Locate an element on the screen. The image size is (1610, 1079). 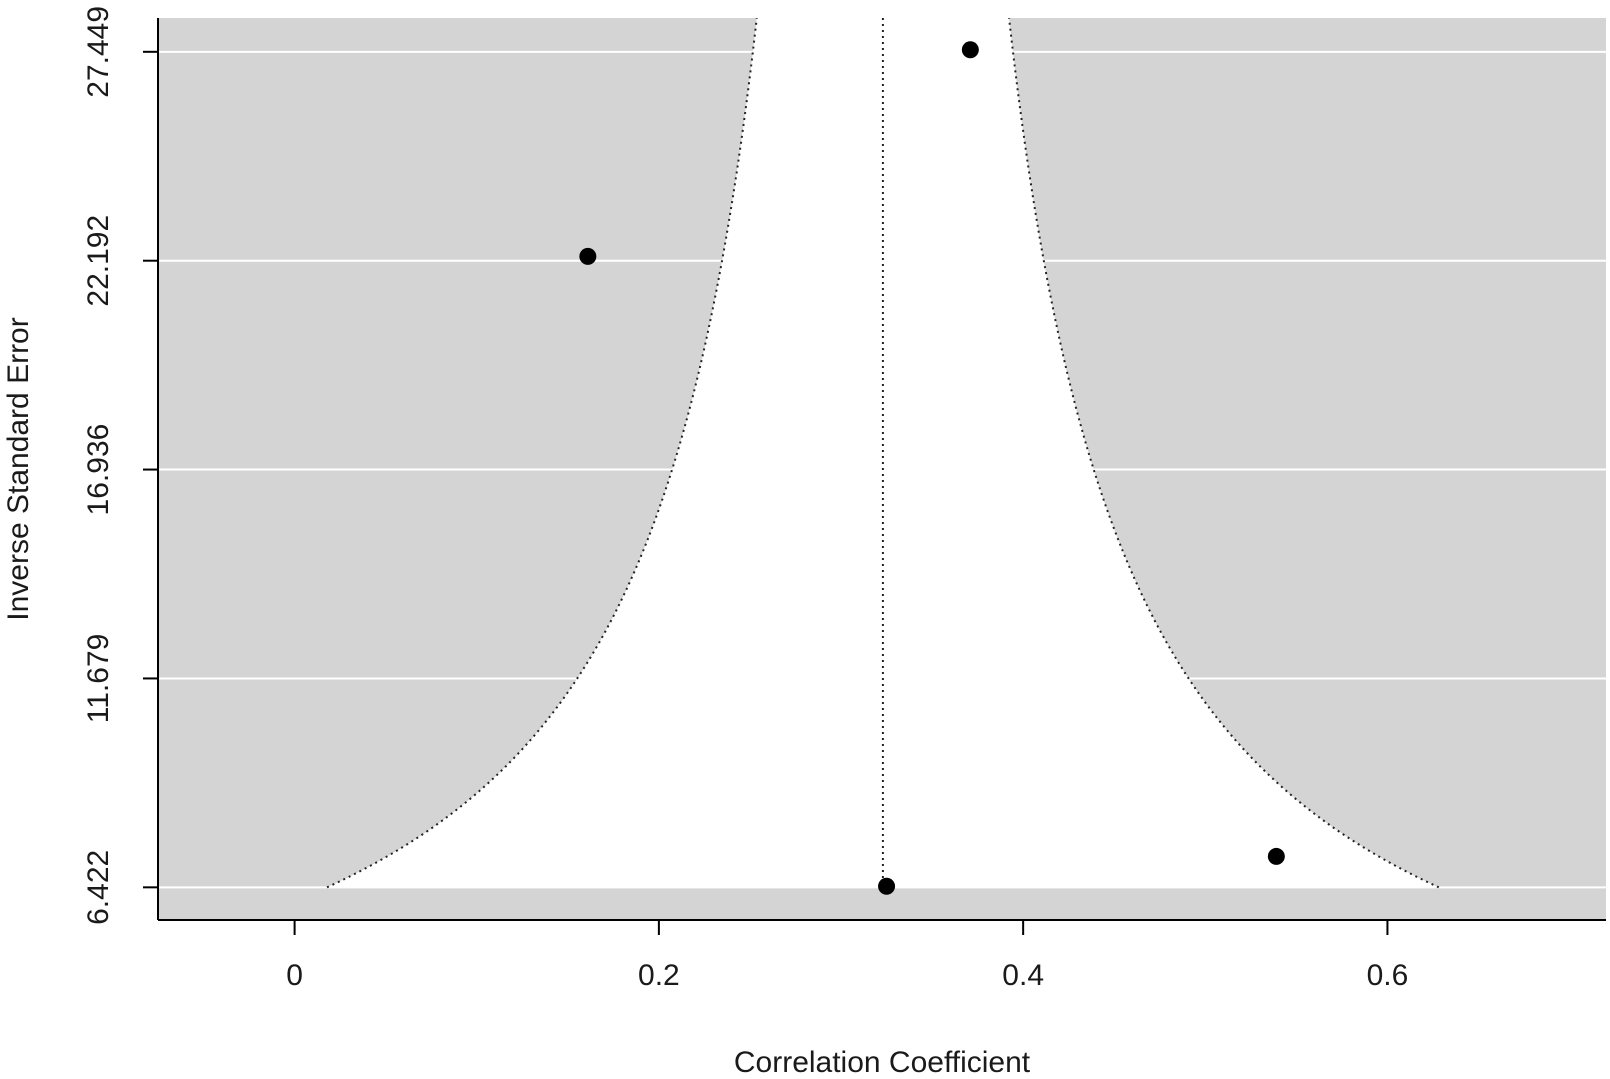
y-axis-title: Inverse Standard Error is located at coordinates (18, 468).